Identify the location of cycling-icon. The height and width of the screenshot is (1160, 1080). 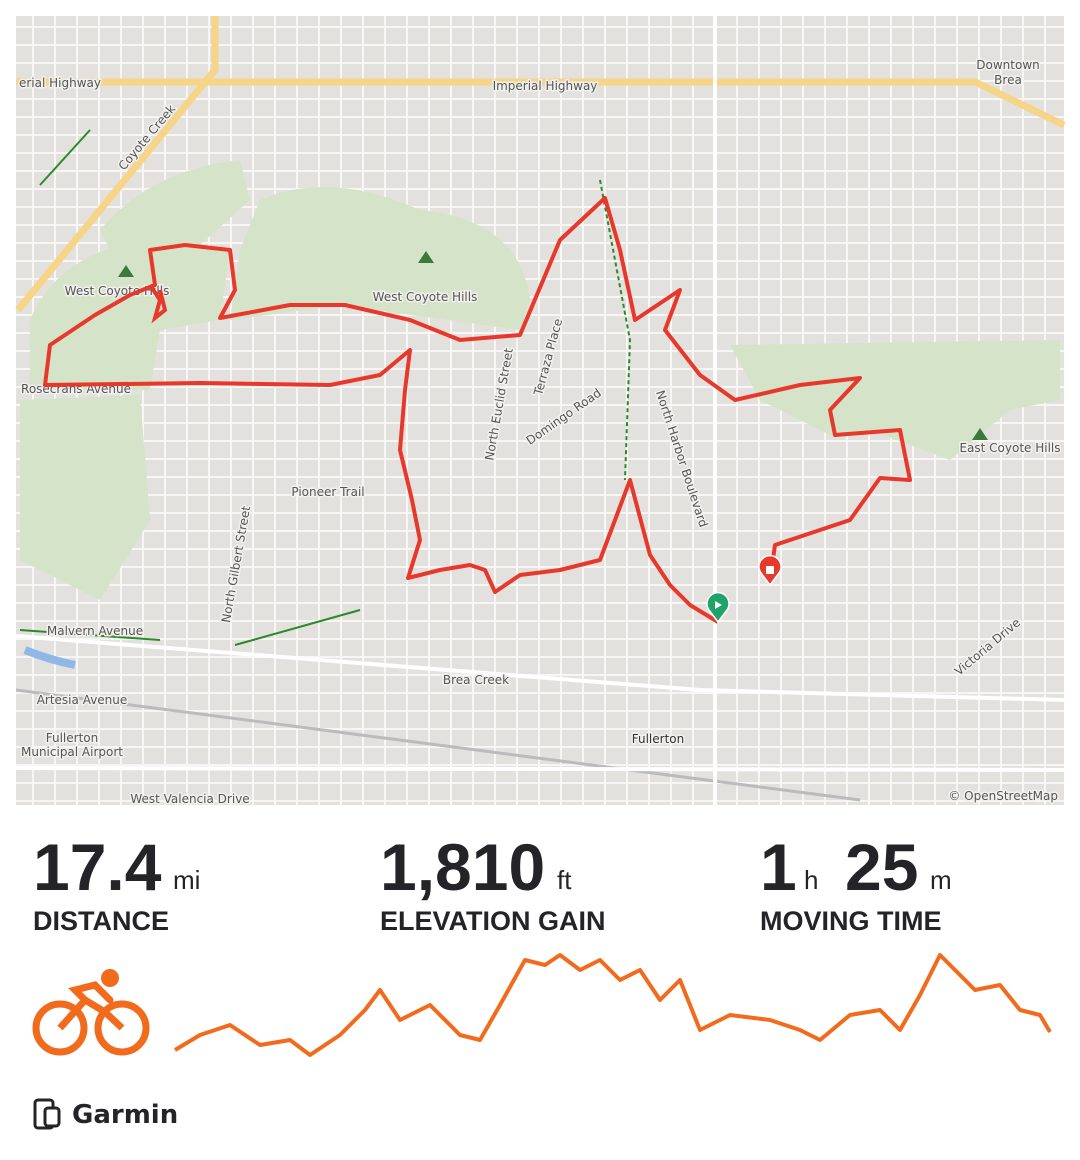
(91, 1012).